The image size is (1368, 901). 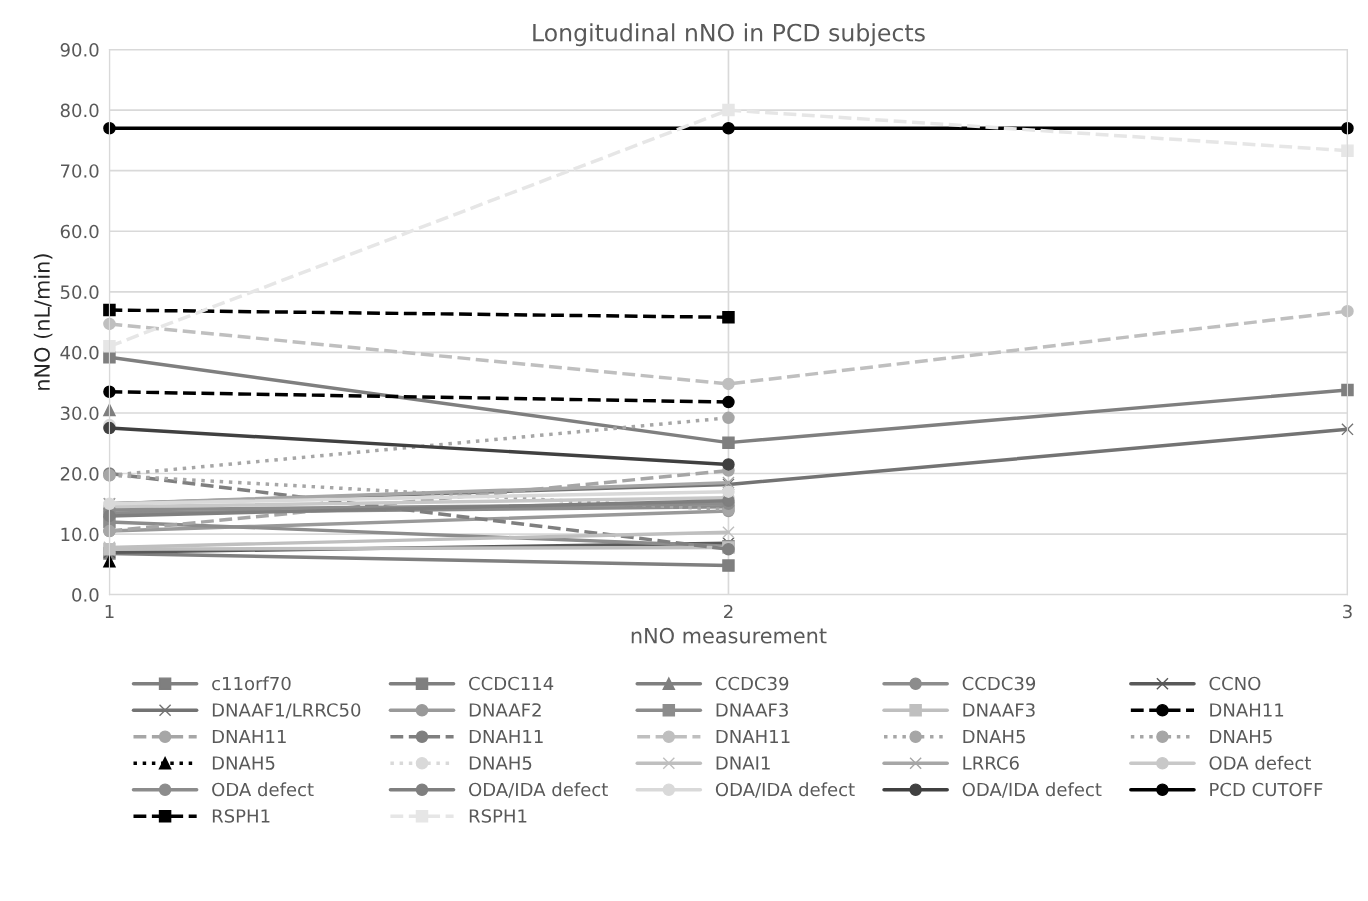 I want to click on legend-label: DNAAF2, so click(x=505, y=710).